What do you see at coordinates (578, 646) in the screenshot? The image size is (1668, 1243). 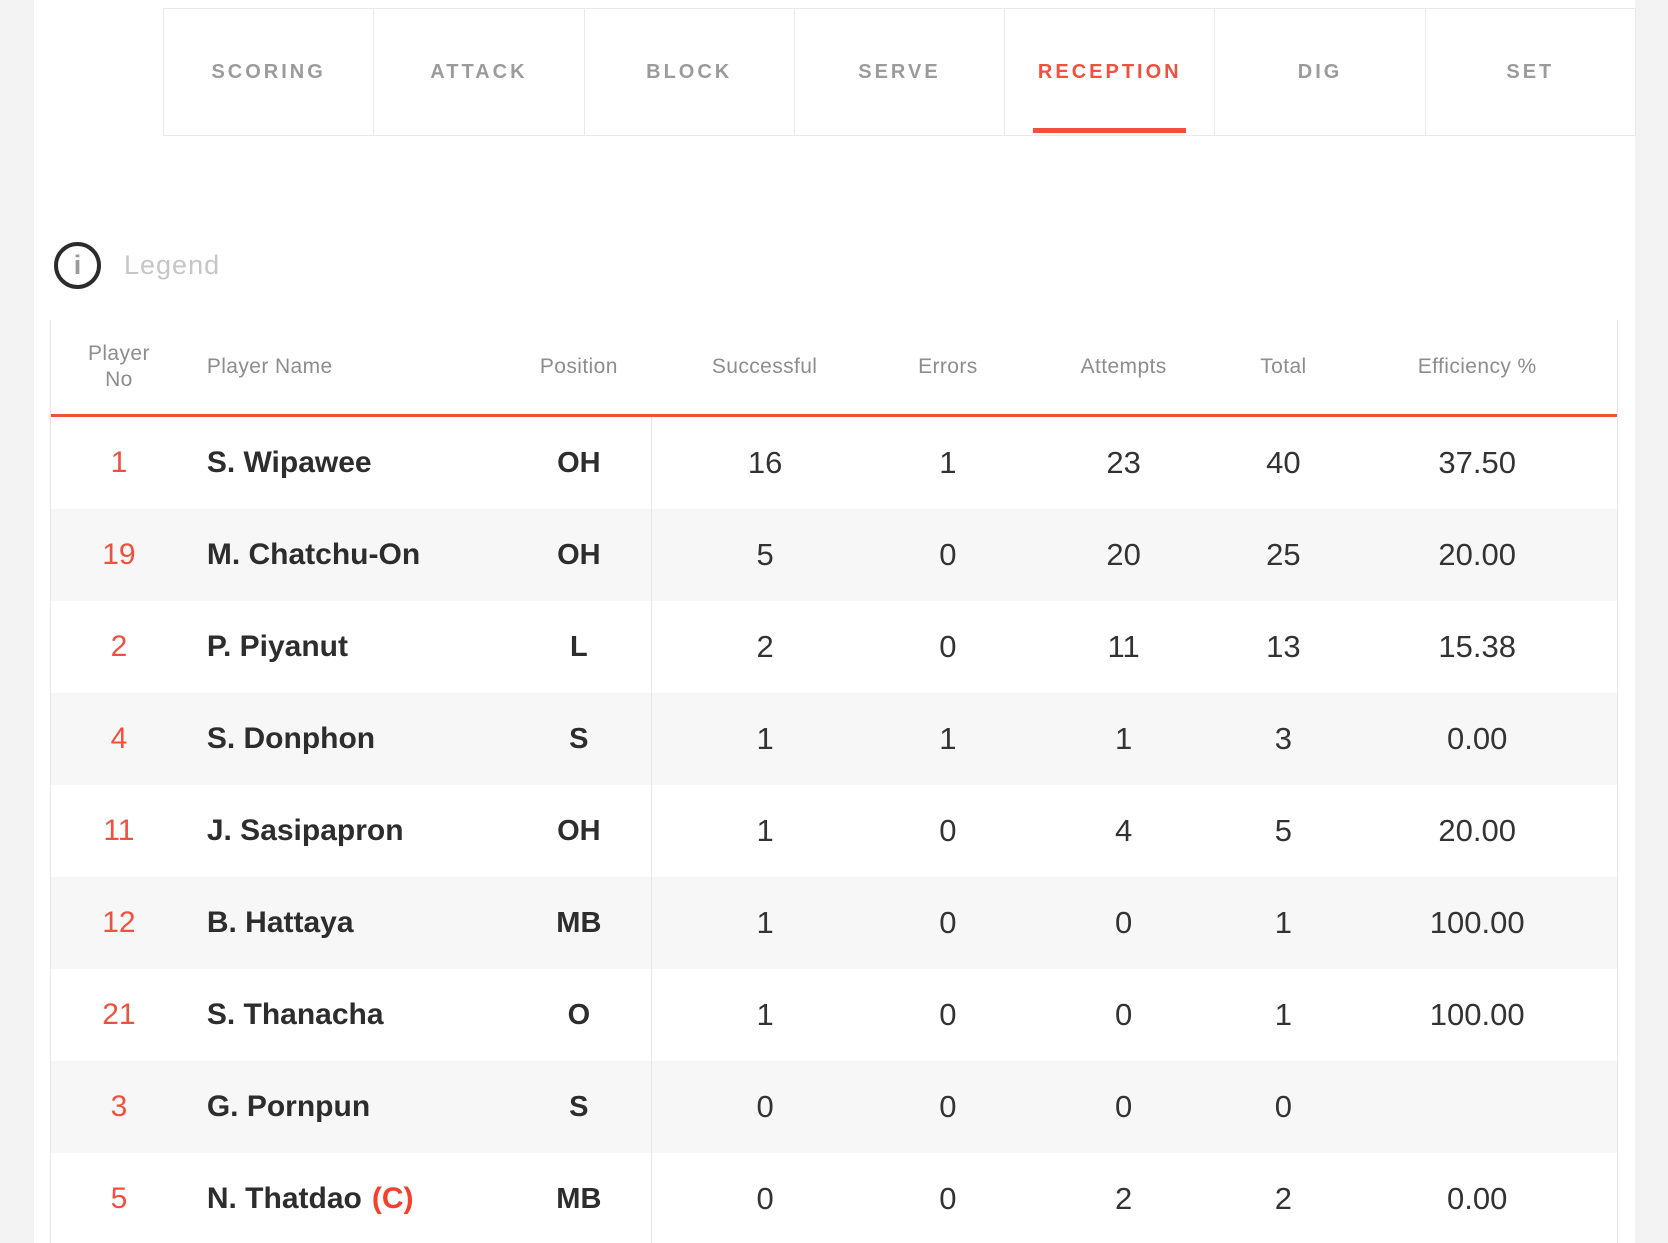 I see `position-cell: L` at bounding box center [578, 646].